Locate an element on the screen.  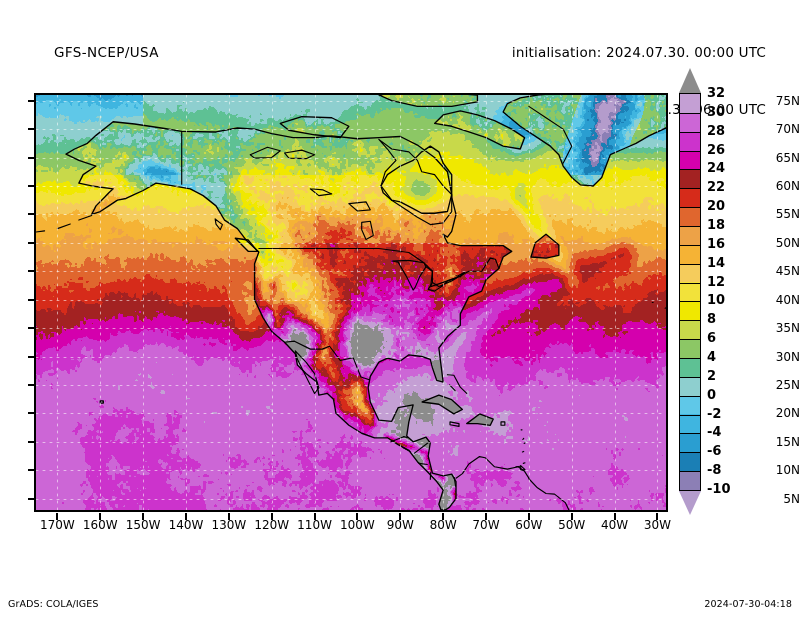
longitude-tick-label: 130W is located at coordinates (229, 525).